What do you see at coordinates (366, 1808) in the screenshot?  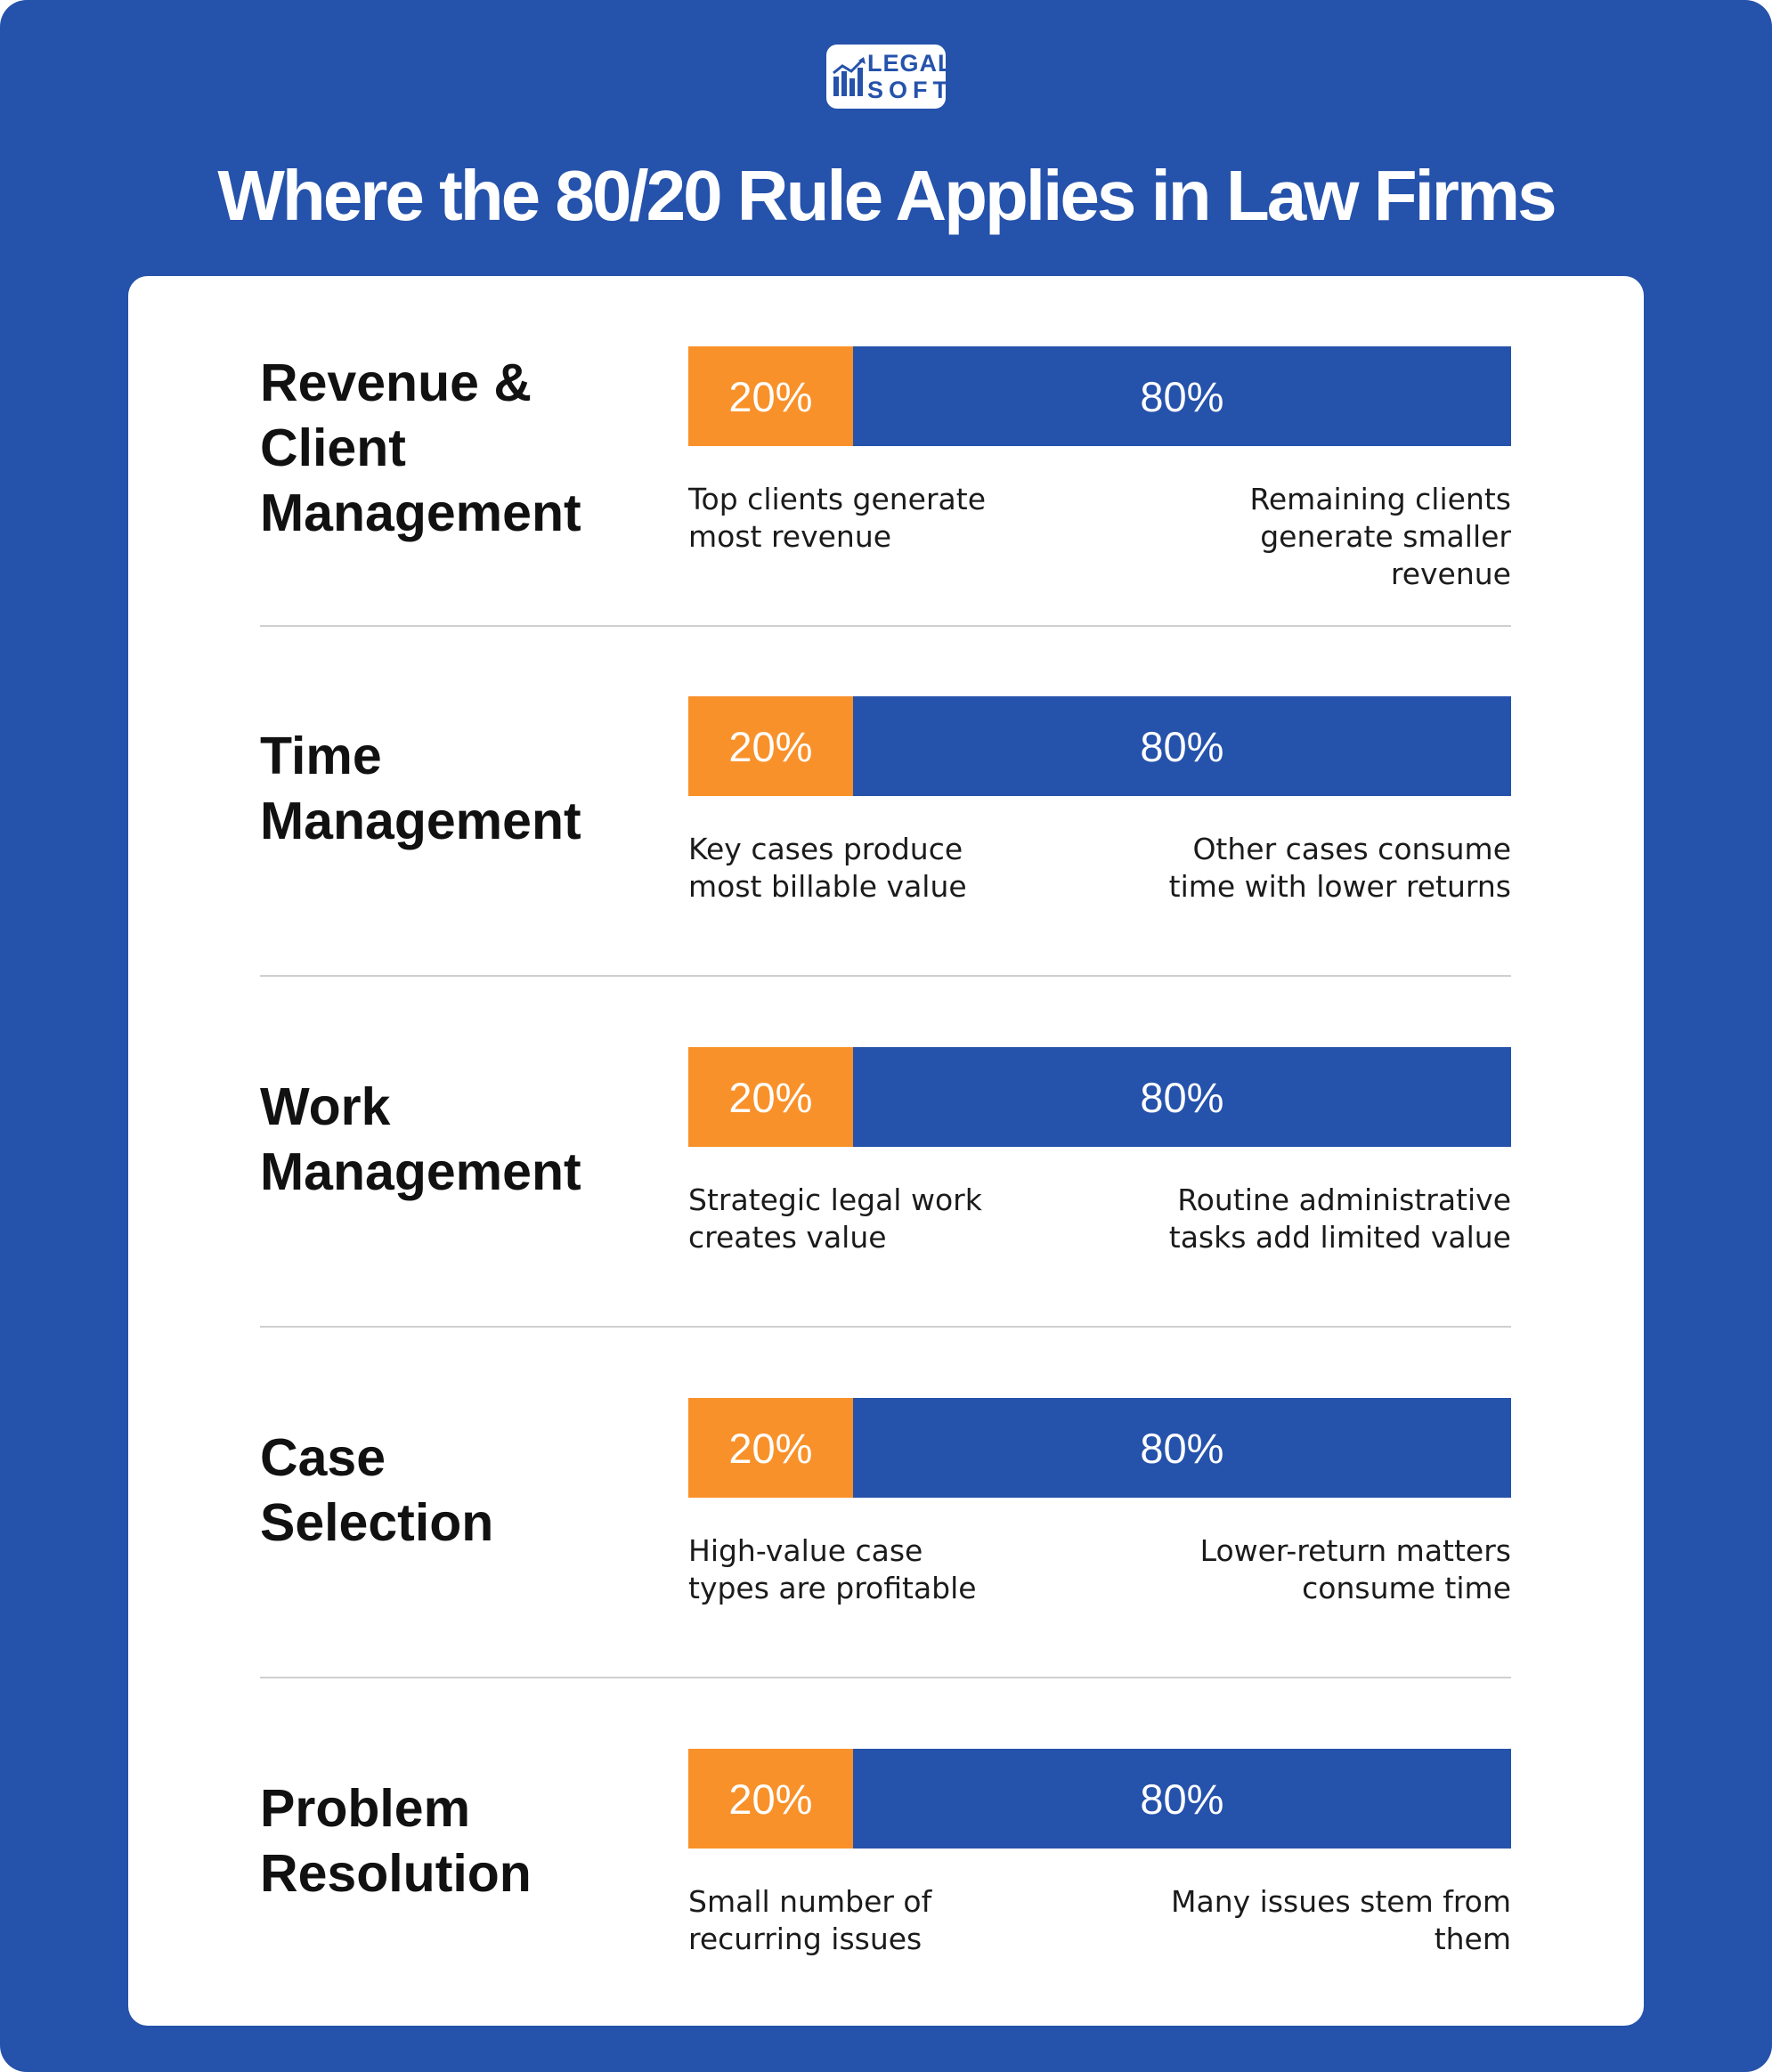 I see `row-title-line: Problem` at bounding box center [366, 1808].